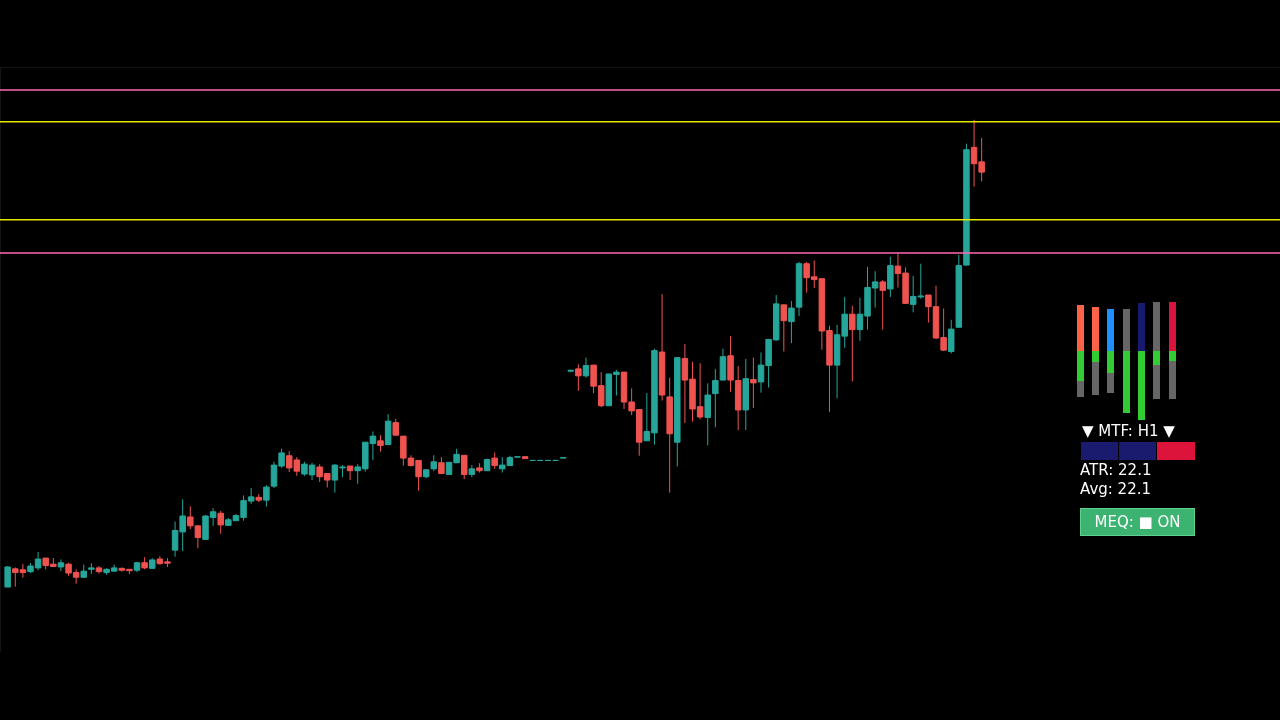 The height and width of the screenshot is (720, 1280). I want to click on text: ▼ MTF: H1 ▼, so click(1128, 431).